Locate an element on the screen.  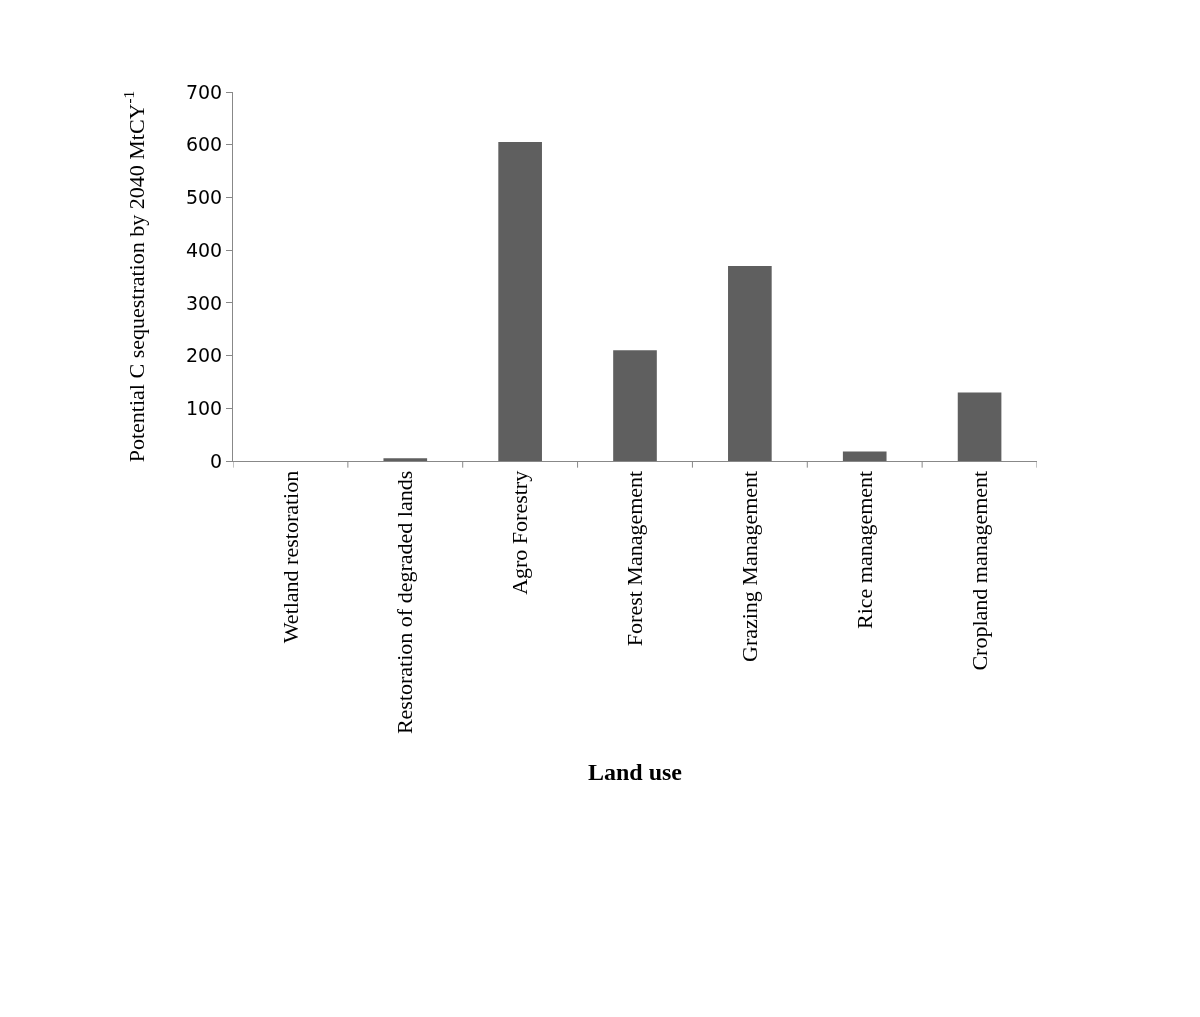
x-tick-label: Rice management is located at coordinates (864, 550).